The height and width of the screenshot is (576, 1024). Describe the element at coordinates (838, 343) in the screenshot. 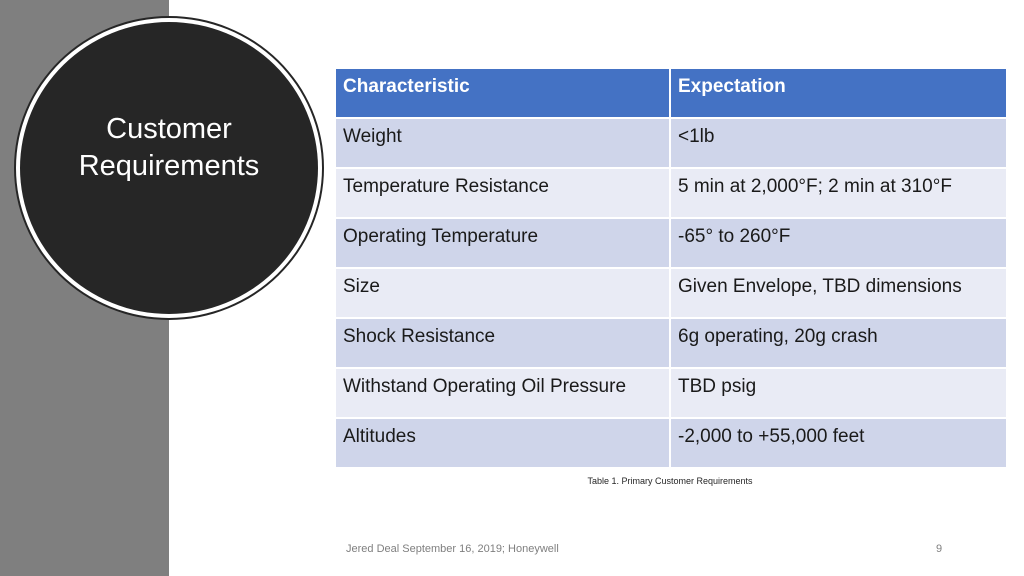

I see `cell-expectation: 6g operating, 20g crash` at that location.